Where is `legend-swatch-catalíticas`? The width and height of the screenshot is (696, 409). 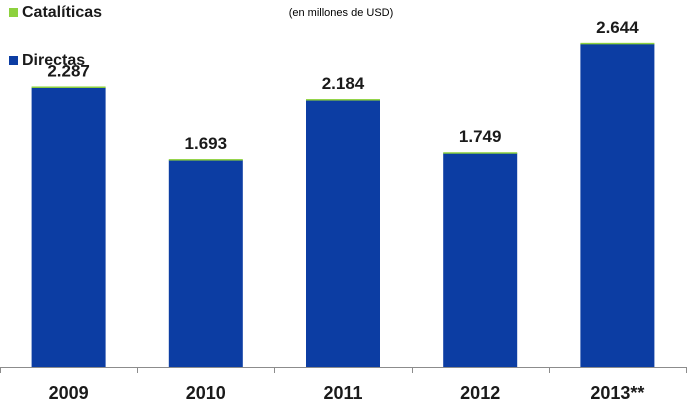
legend-swatch-catalíticas is located at coordinates (13, 12).